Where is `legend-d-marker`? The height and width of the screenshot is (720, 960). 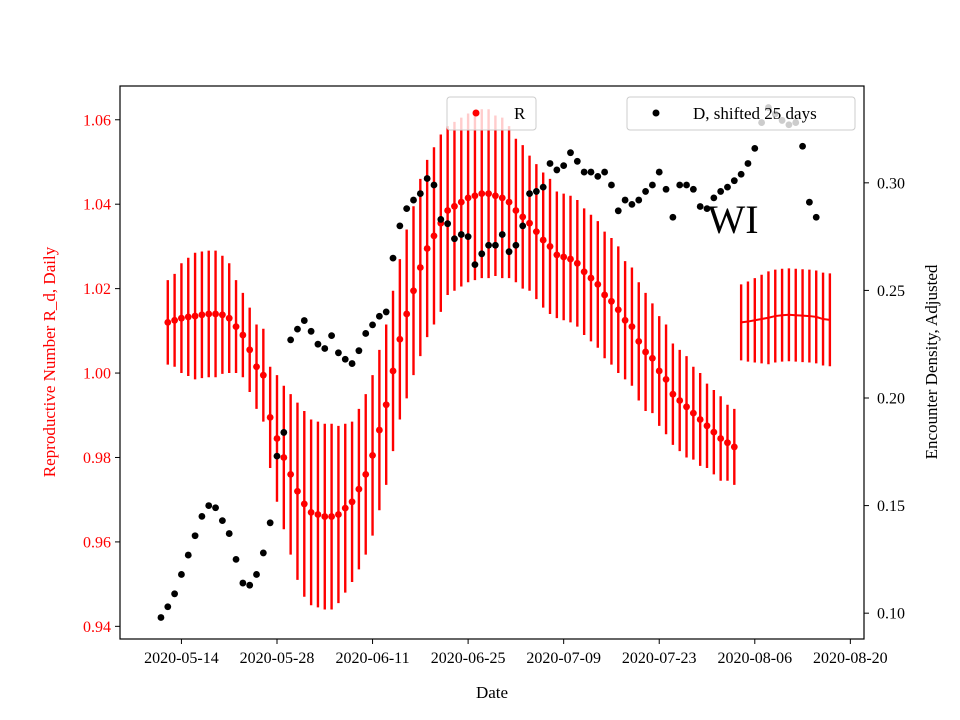 legend-d-marker is located at coordinates (656, 113).